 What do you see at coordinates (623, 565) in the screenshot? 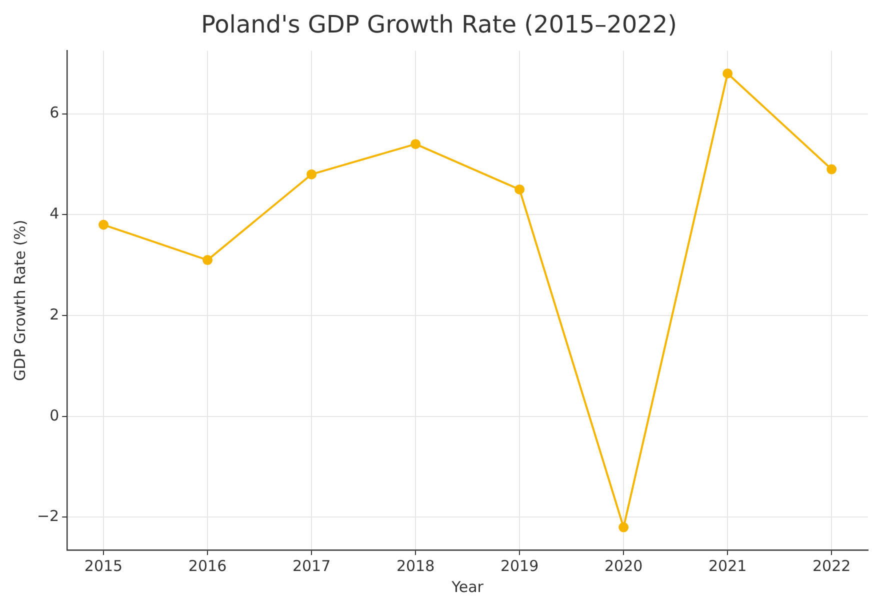
I see `x-tick-label: 2020` at bounding box center [623, 565].